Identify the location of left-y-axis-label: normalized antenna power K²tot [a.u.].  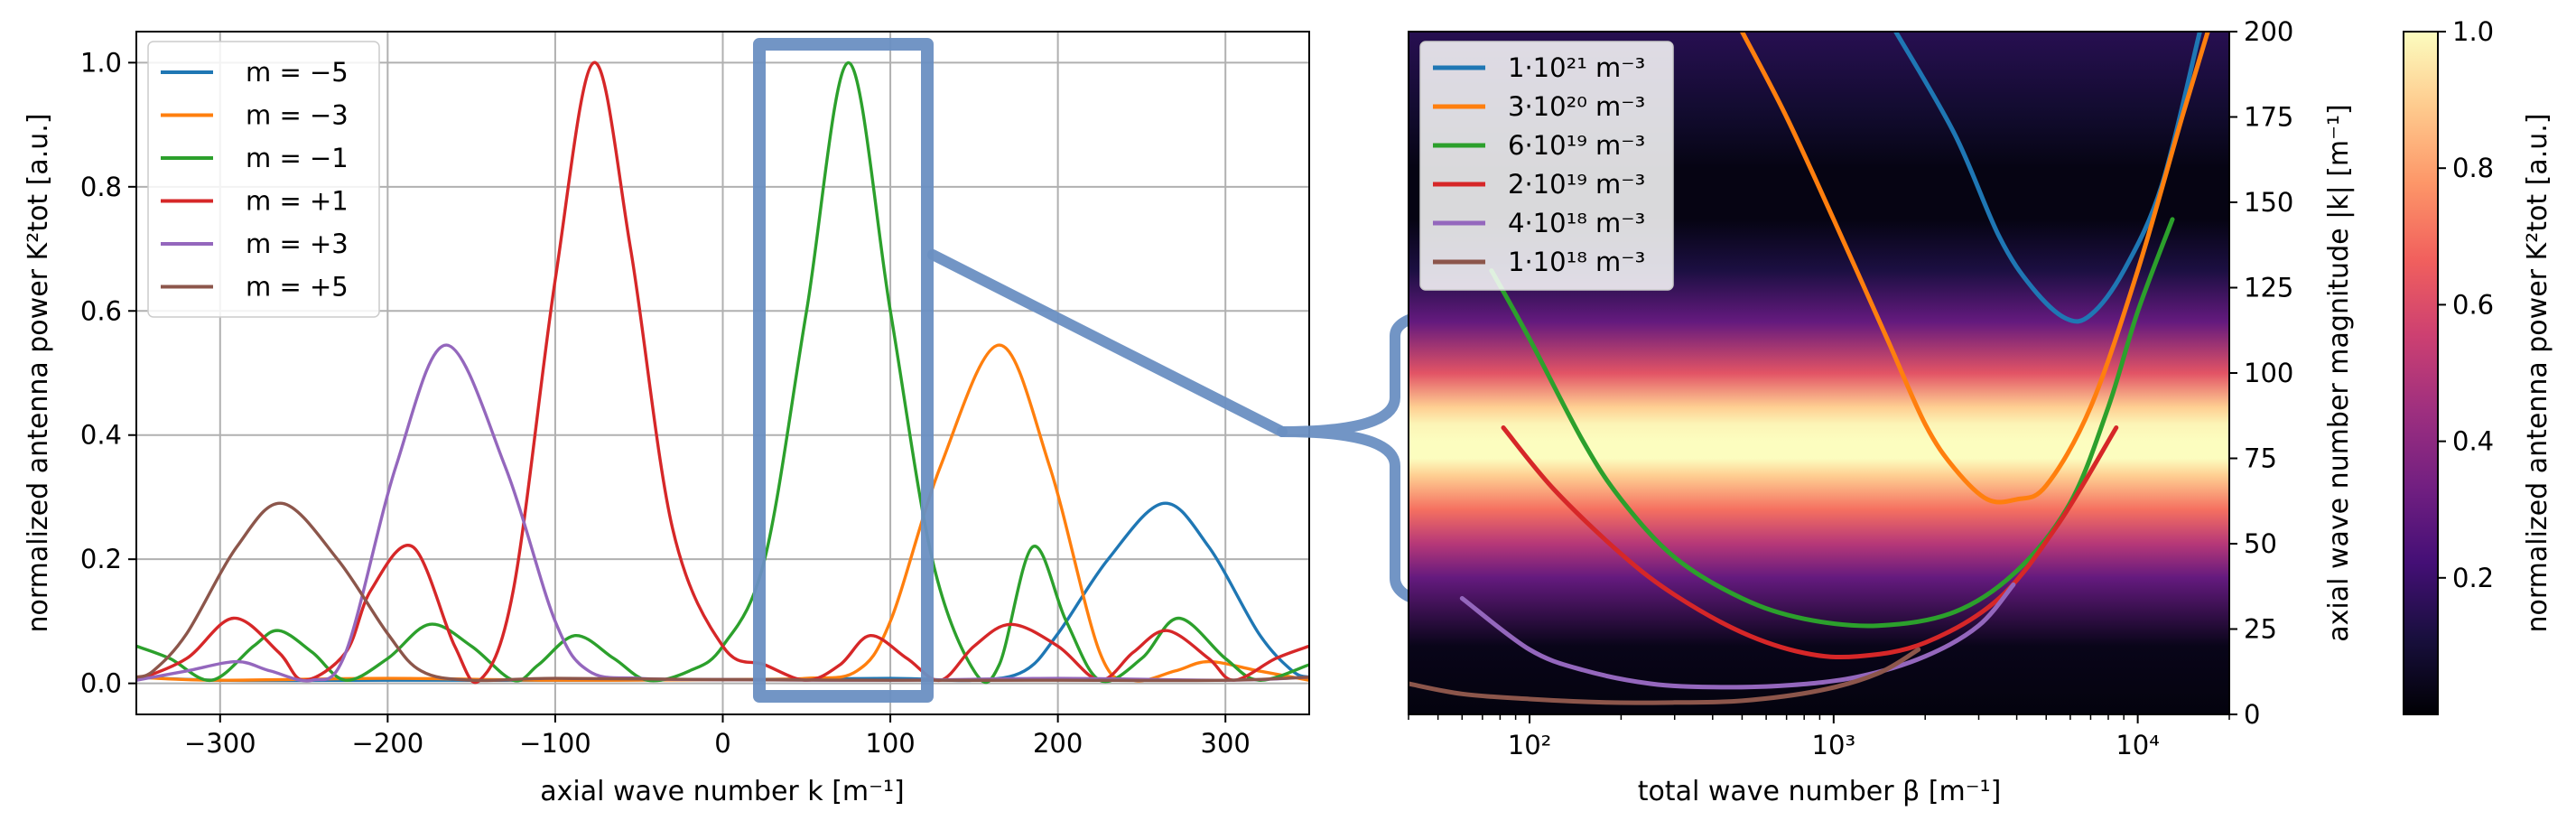
(38, 373).